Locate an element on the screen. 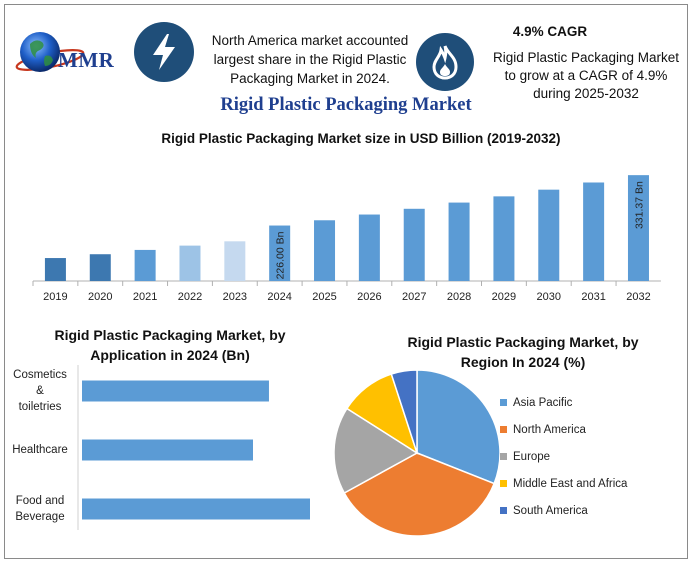  bar-2025 is located at coordinates (325, 250).